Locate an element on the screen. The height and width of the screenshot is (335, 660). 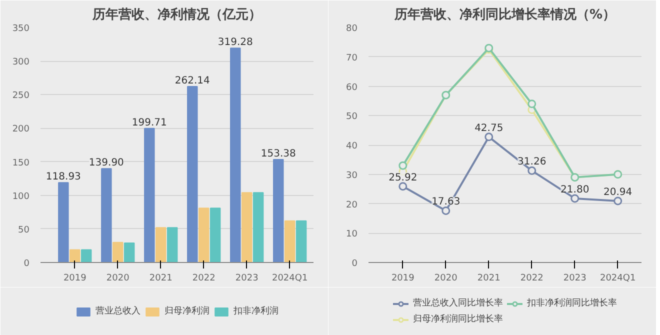
data-label: 139.90 is located at coordinates (106, 163).